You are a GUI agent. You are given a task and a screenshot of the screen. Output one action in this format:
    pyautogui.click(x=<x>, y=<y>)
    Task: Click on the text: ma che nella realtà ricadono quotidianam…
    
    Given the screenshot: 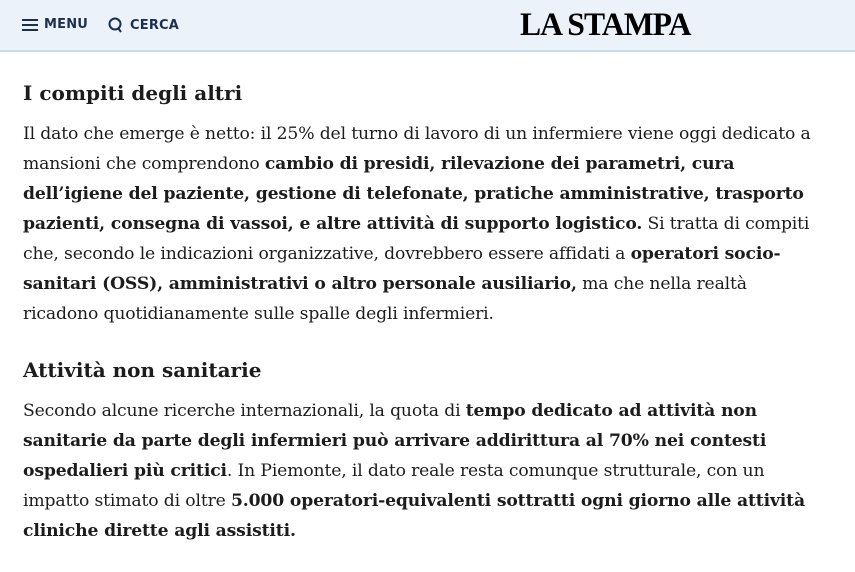 What is the action you would take?
    pyautogui.click(x=385, y=299)
    